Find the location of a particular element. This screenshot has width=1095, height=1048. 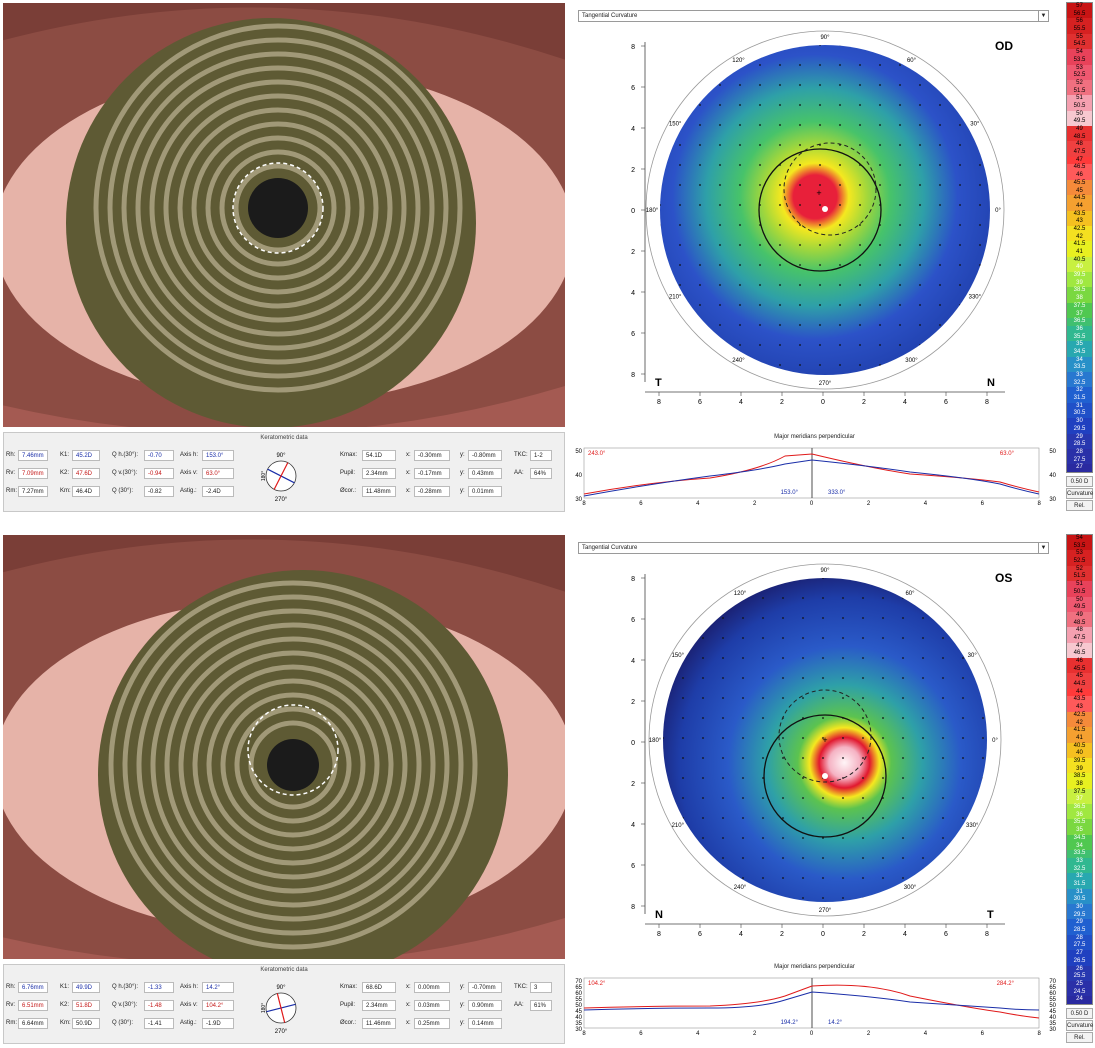

x2-value: 0.03mm is located at coordinates (432, 1005).